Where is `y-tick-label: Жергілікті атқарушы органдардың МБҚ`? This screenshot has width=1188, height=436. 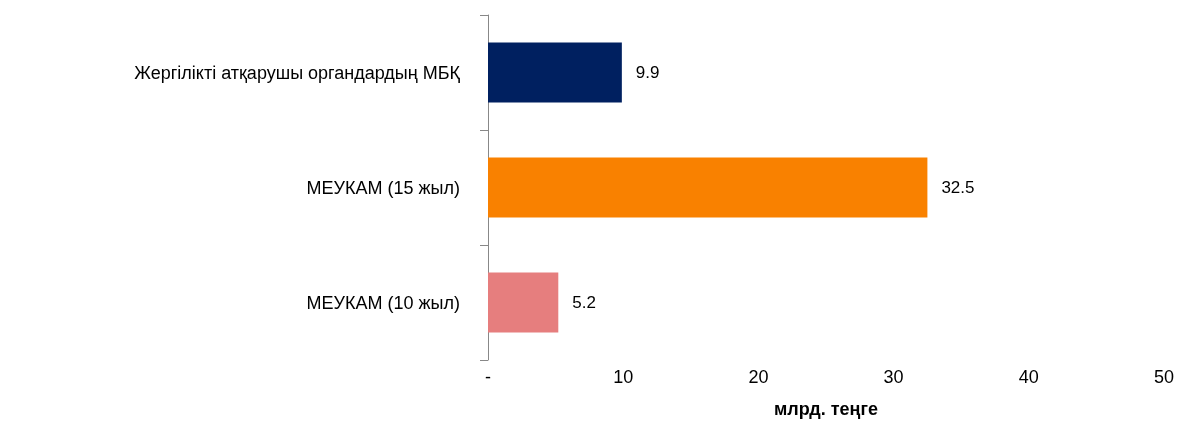
y-tick-label: Жергілікті атқарушы органдардың МБҚ is located at coordinates (297, 72).